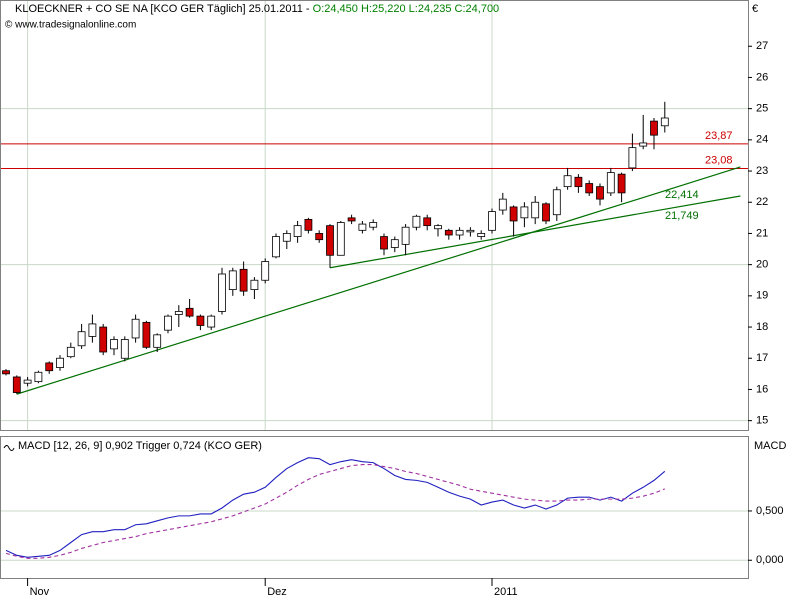 The image size is (800, 600). I want to click on trendline-label: 21,749, so click(682, 216).